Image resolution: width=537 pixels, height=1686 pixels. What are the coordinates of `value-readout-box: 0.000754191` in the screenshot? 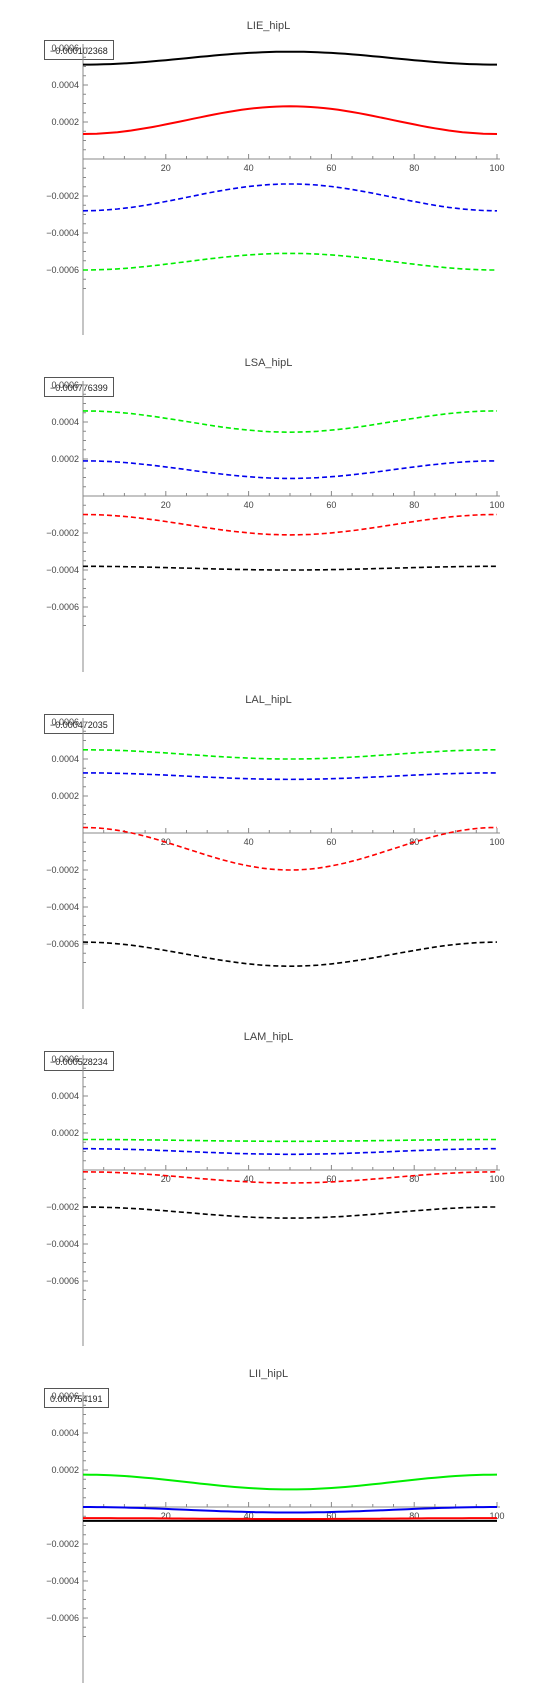 It's located at (76, 1398).